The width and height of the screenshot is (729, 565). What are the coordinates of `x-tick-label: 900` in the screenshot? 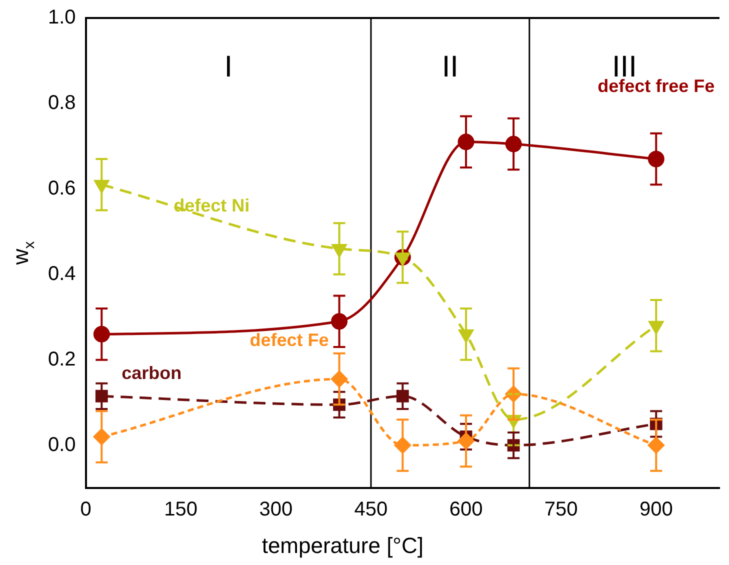 It's located at (656, 509).